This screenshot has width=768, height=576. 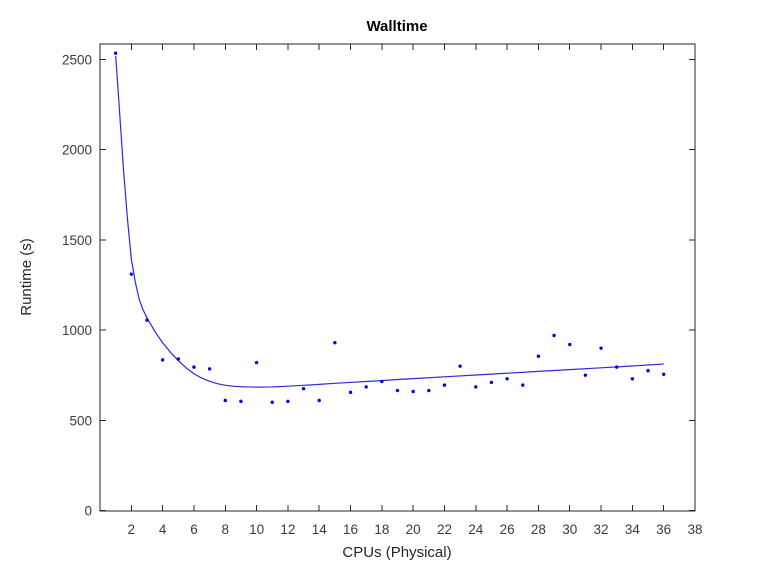 What do you see at coordinates (77, 240) in the screenshot?
I see `y-tick-label: 1500` at bounding box center [77, 240].